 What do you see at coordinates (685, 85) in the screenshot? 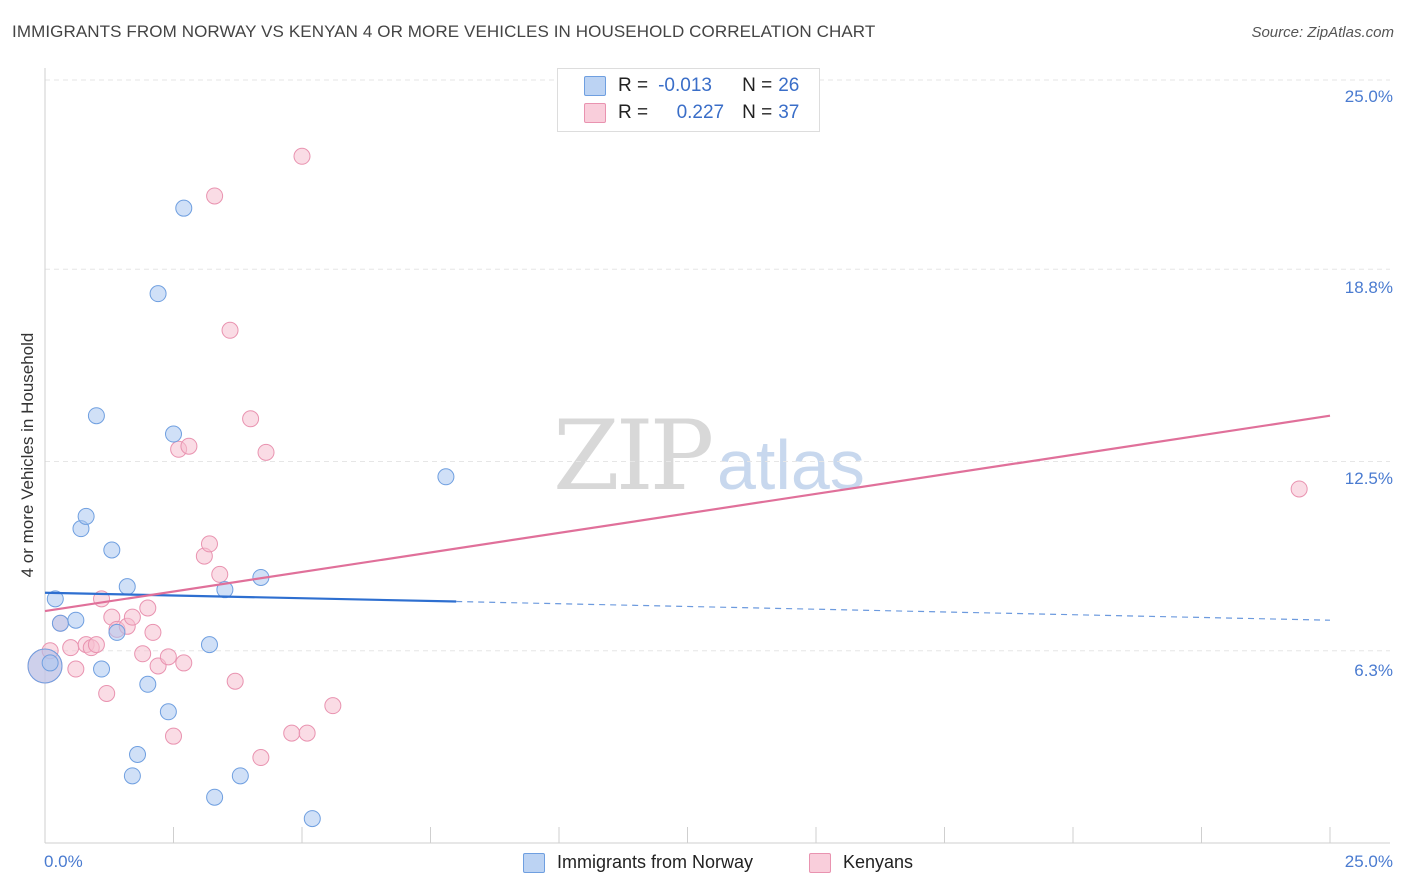
I see `legend-r-value: -0.013` at bounding box center [685, 85].